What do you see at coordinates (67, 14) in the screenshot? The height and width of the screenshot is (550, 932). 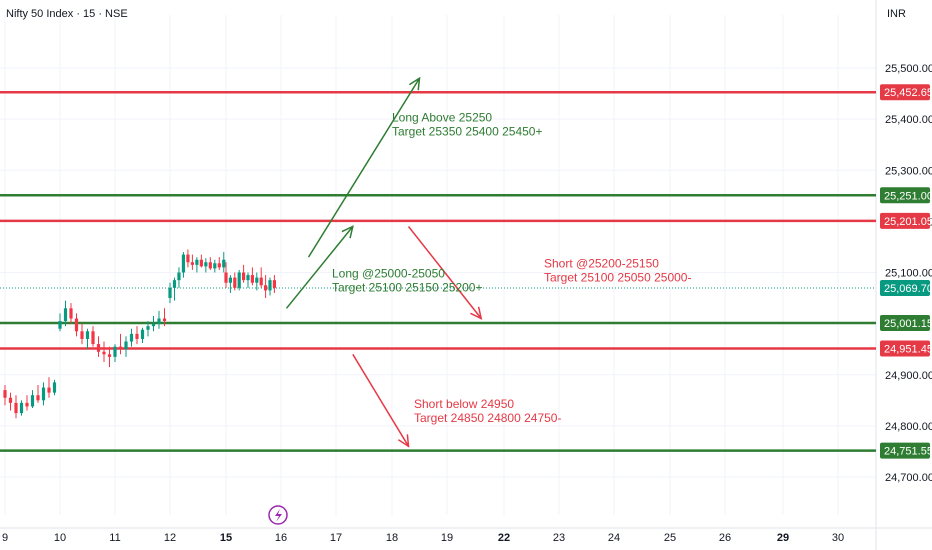 I see `chart-title: Nifty 50 Index · 15 · NSE` at bounding box center [67, 14].